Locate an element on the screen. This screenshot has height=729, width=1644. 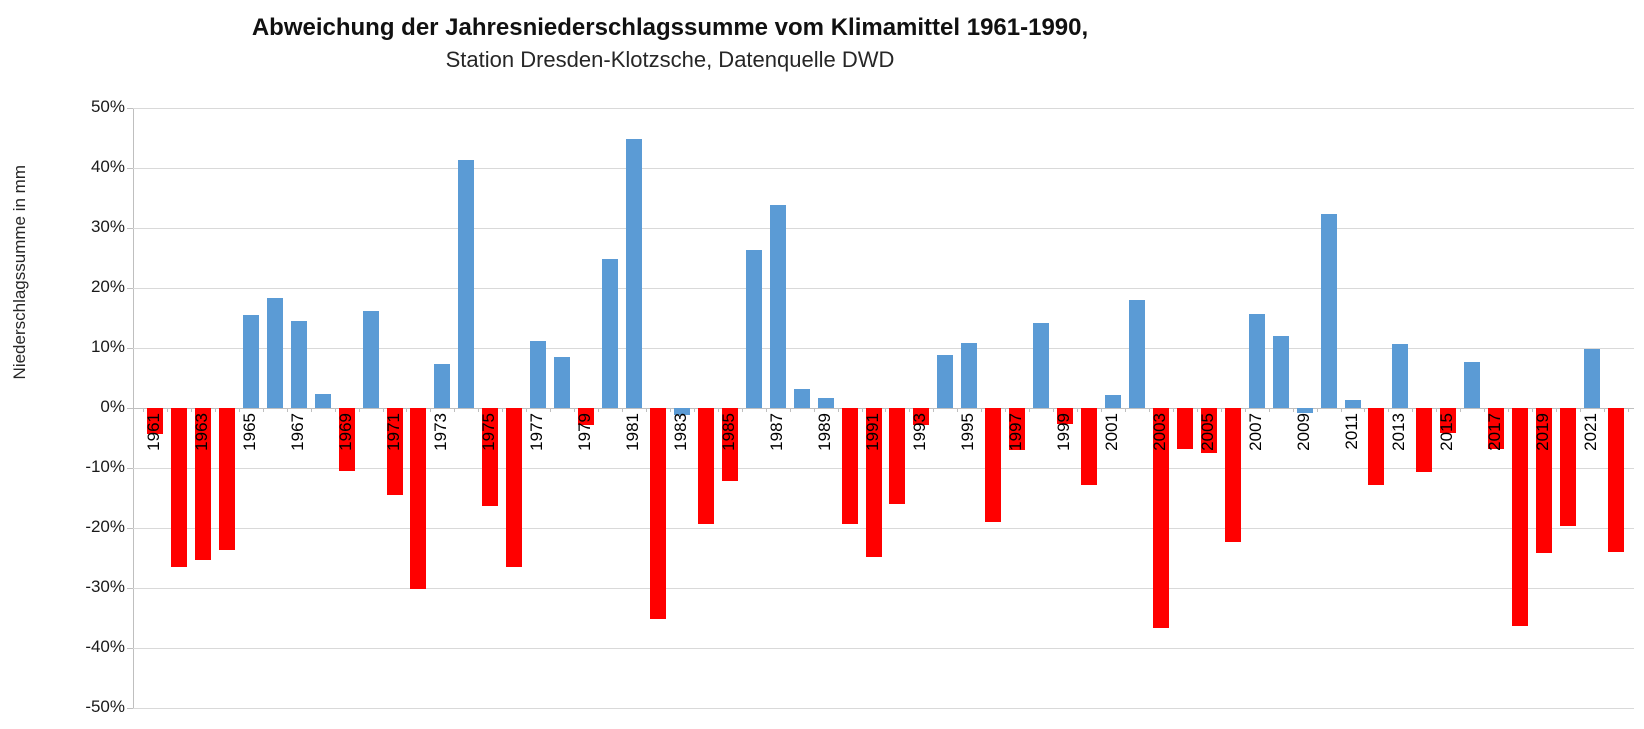
x-tick-label-2009: 2009 is located at coordinates (1303, 432).